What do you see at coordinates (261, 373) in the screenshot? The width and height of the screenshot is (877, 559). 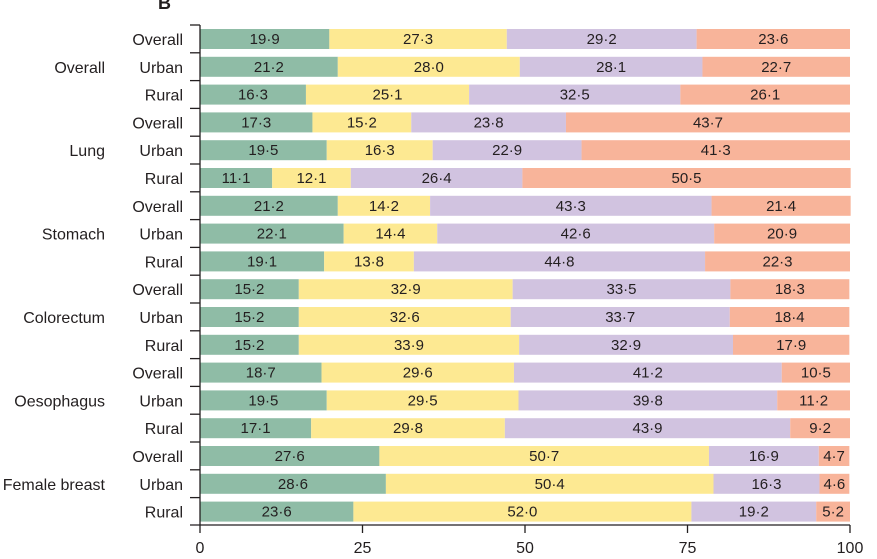 I see `data-label: 18·7` at bounding box center [261, 373].